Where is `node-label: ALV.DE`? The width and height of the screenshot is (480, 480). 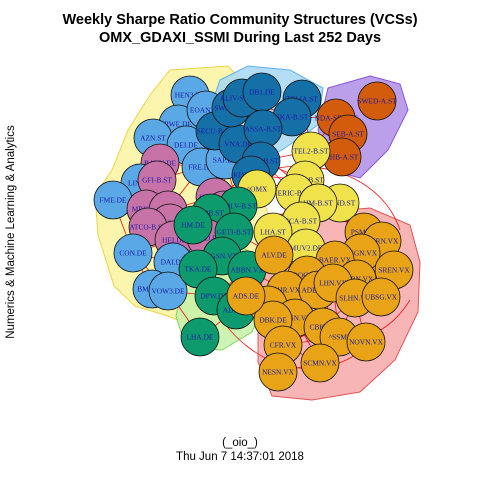 node-label: ALV.DE is located at coordinates (274, 255).